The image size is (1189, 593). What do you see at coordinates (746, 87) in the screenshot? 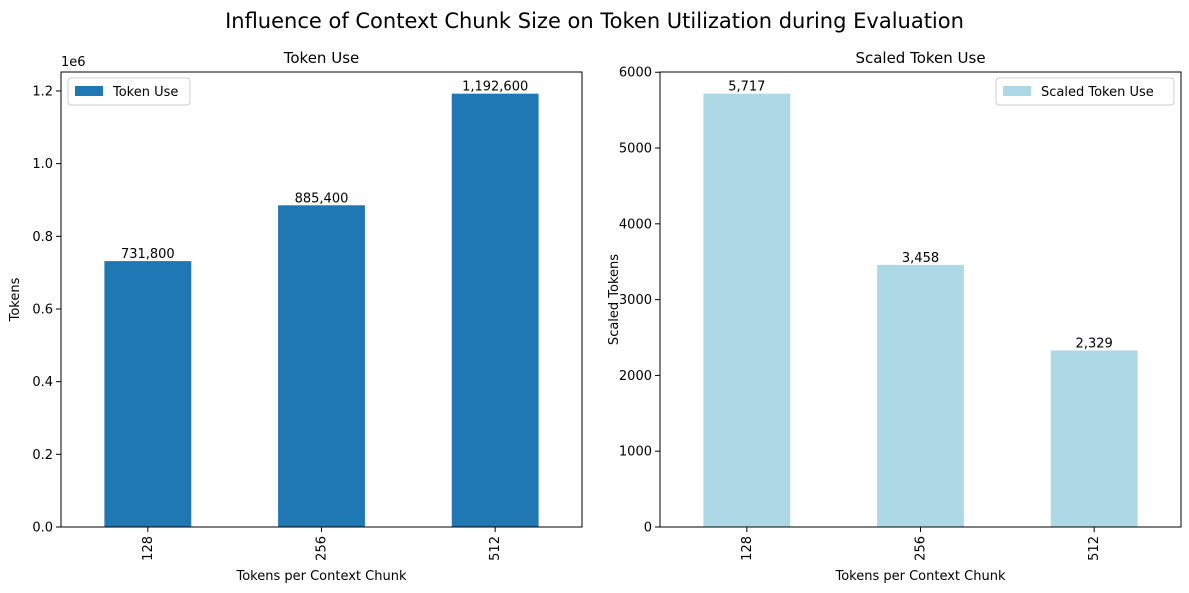
I see `scaled-token-use-data-label: 5,717` at bounding box center [746, 87].